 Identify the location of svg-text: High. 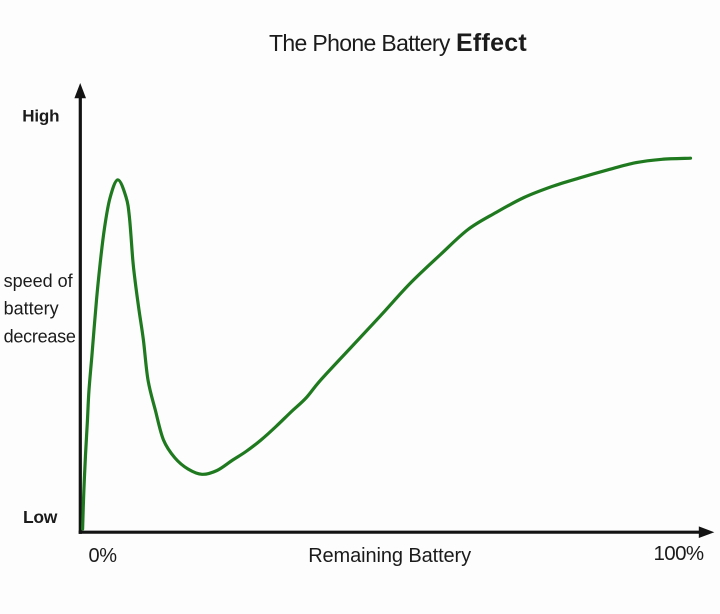
(40, 115).